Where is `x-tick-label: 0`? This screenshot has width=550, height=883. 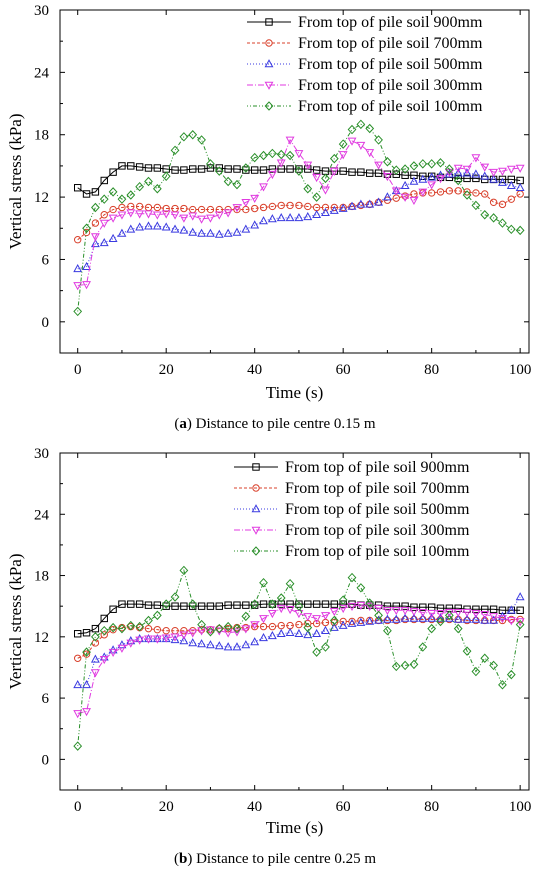
x-tick-label: 0 is located at coordinates (78, 807).